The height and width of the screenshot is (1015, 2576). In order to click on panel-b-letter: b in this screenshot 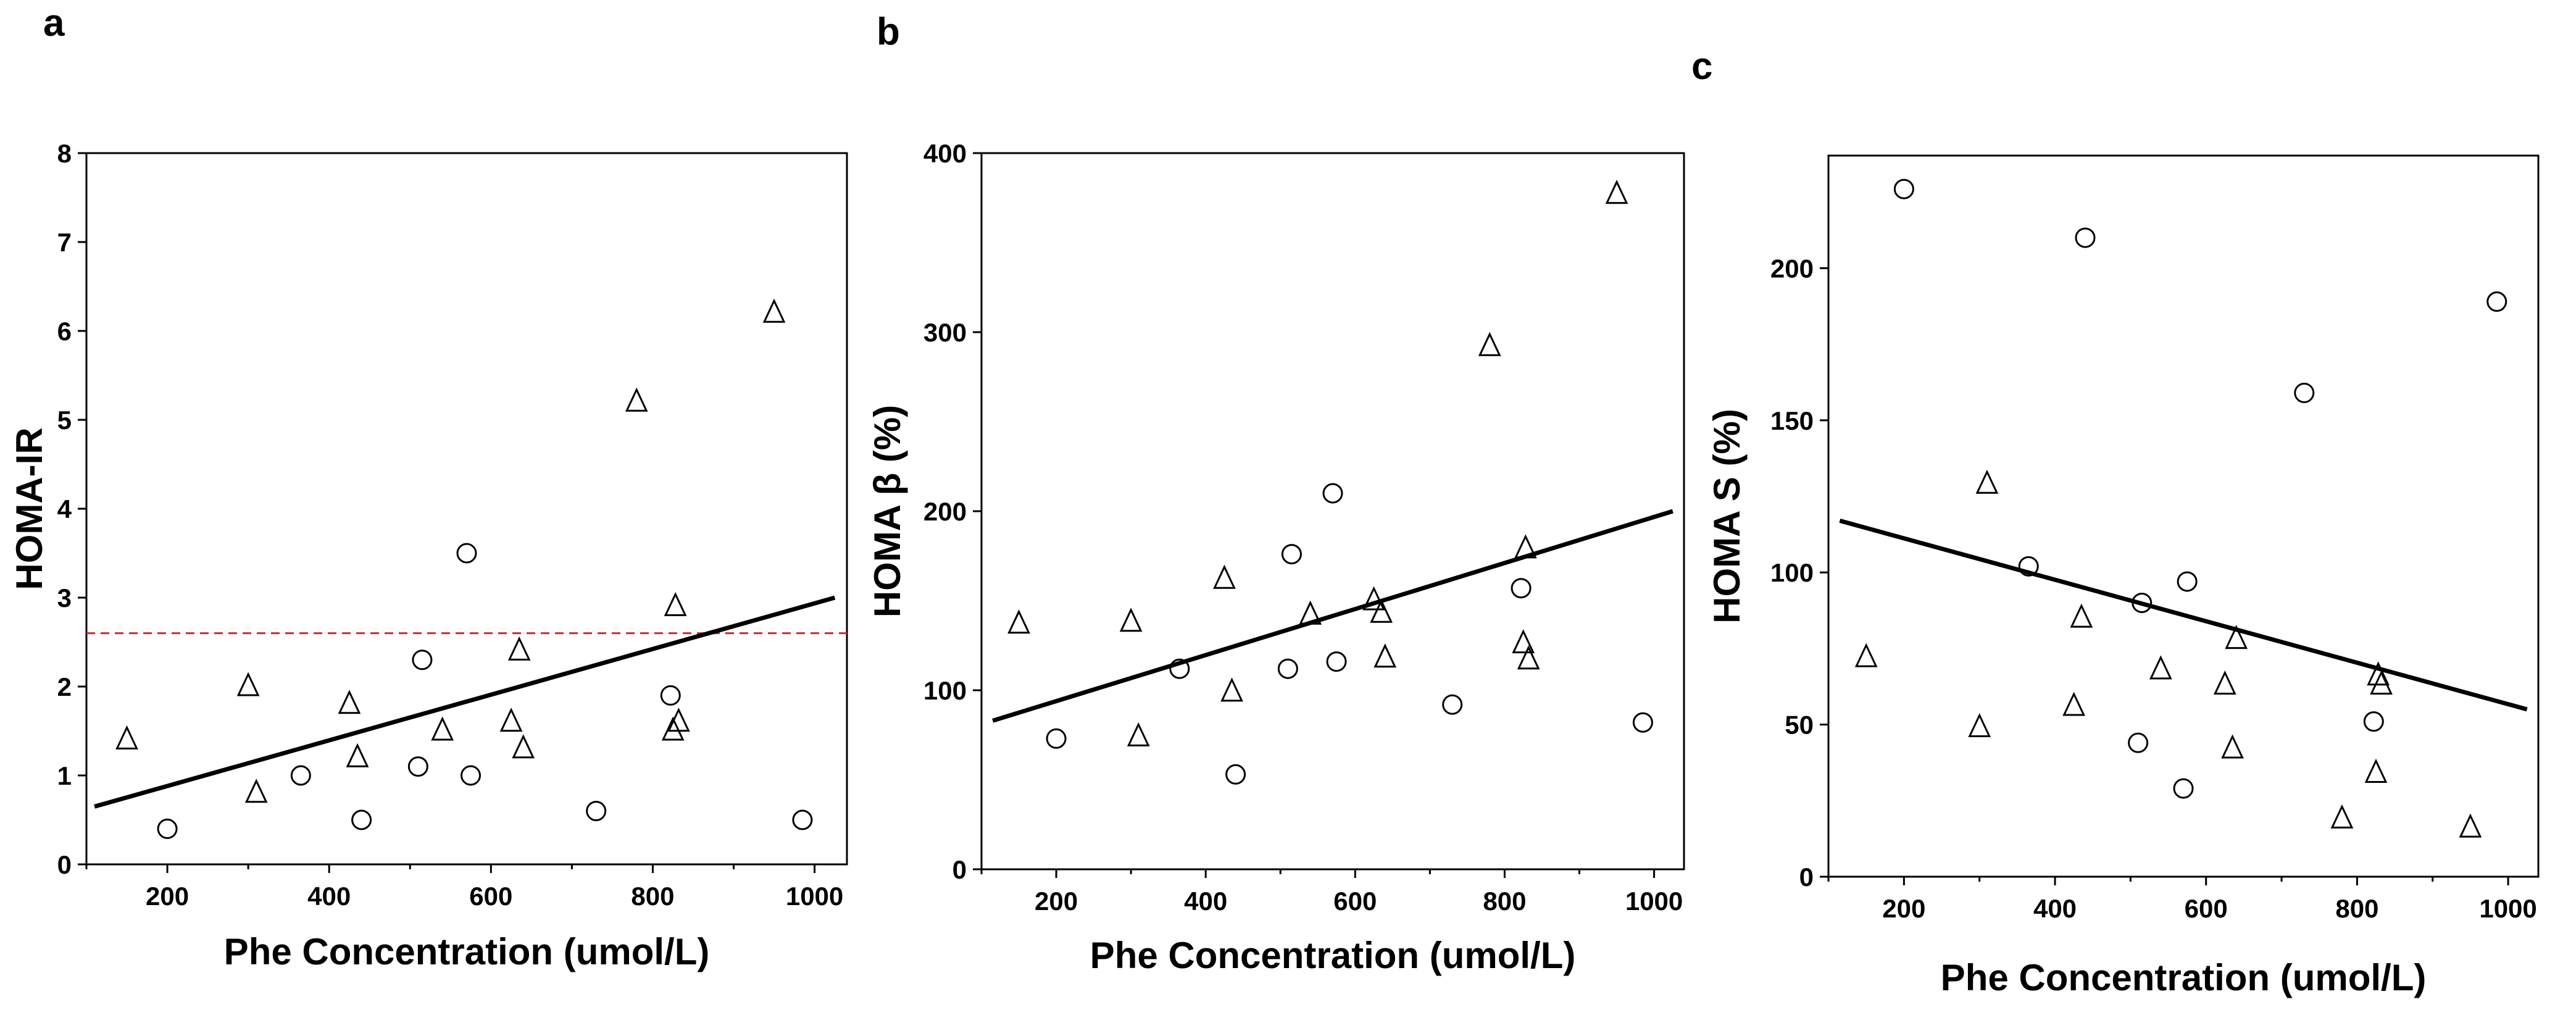, I will do `click(888, 32)`.